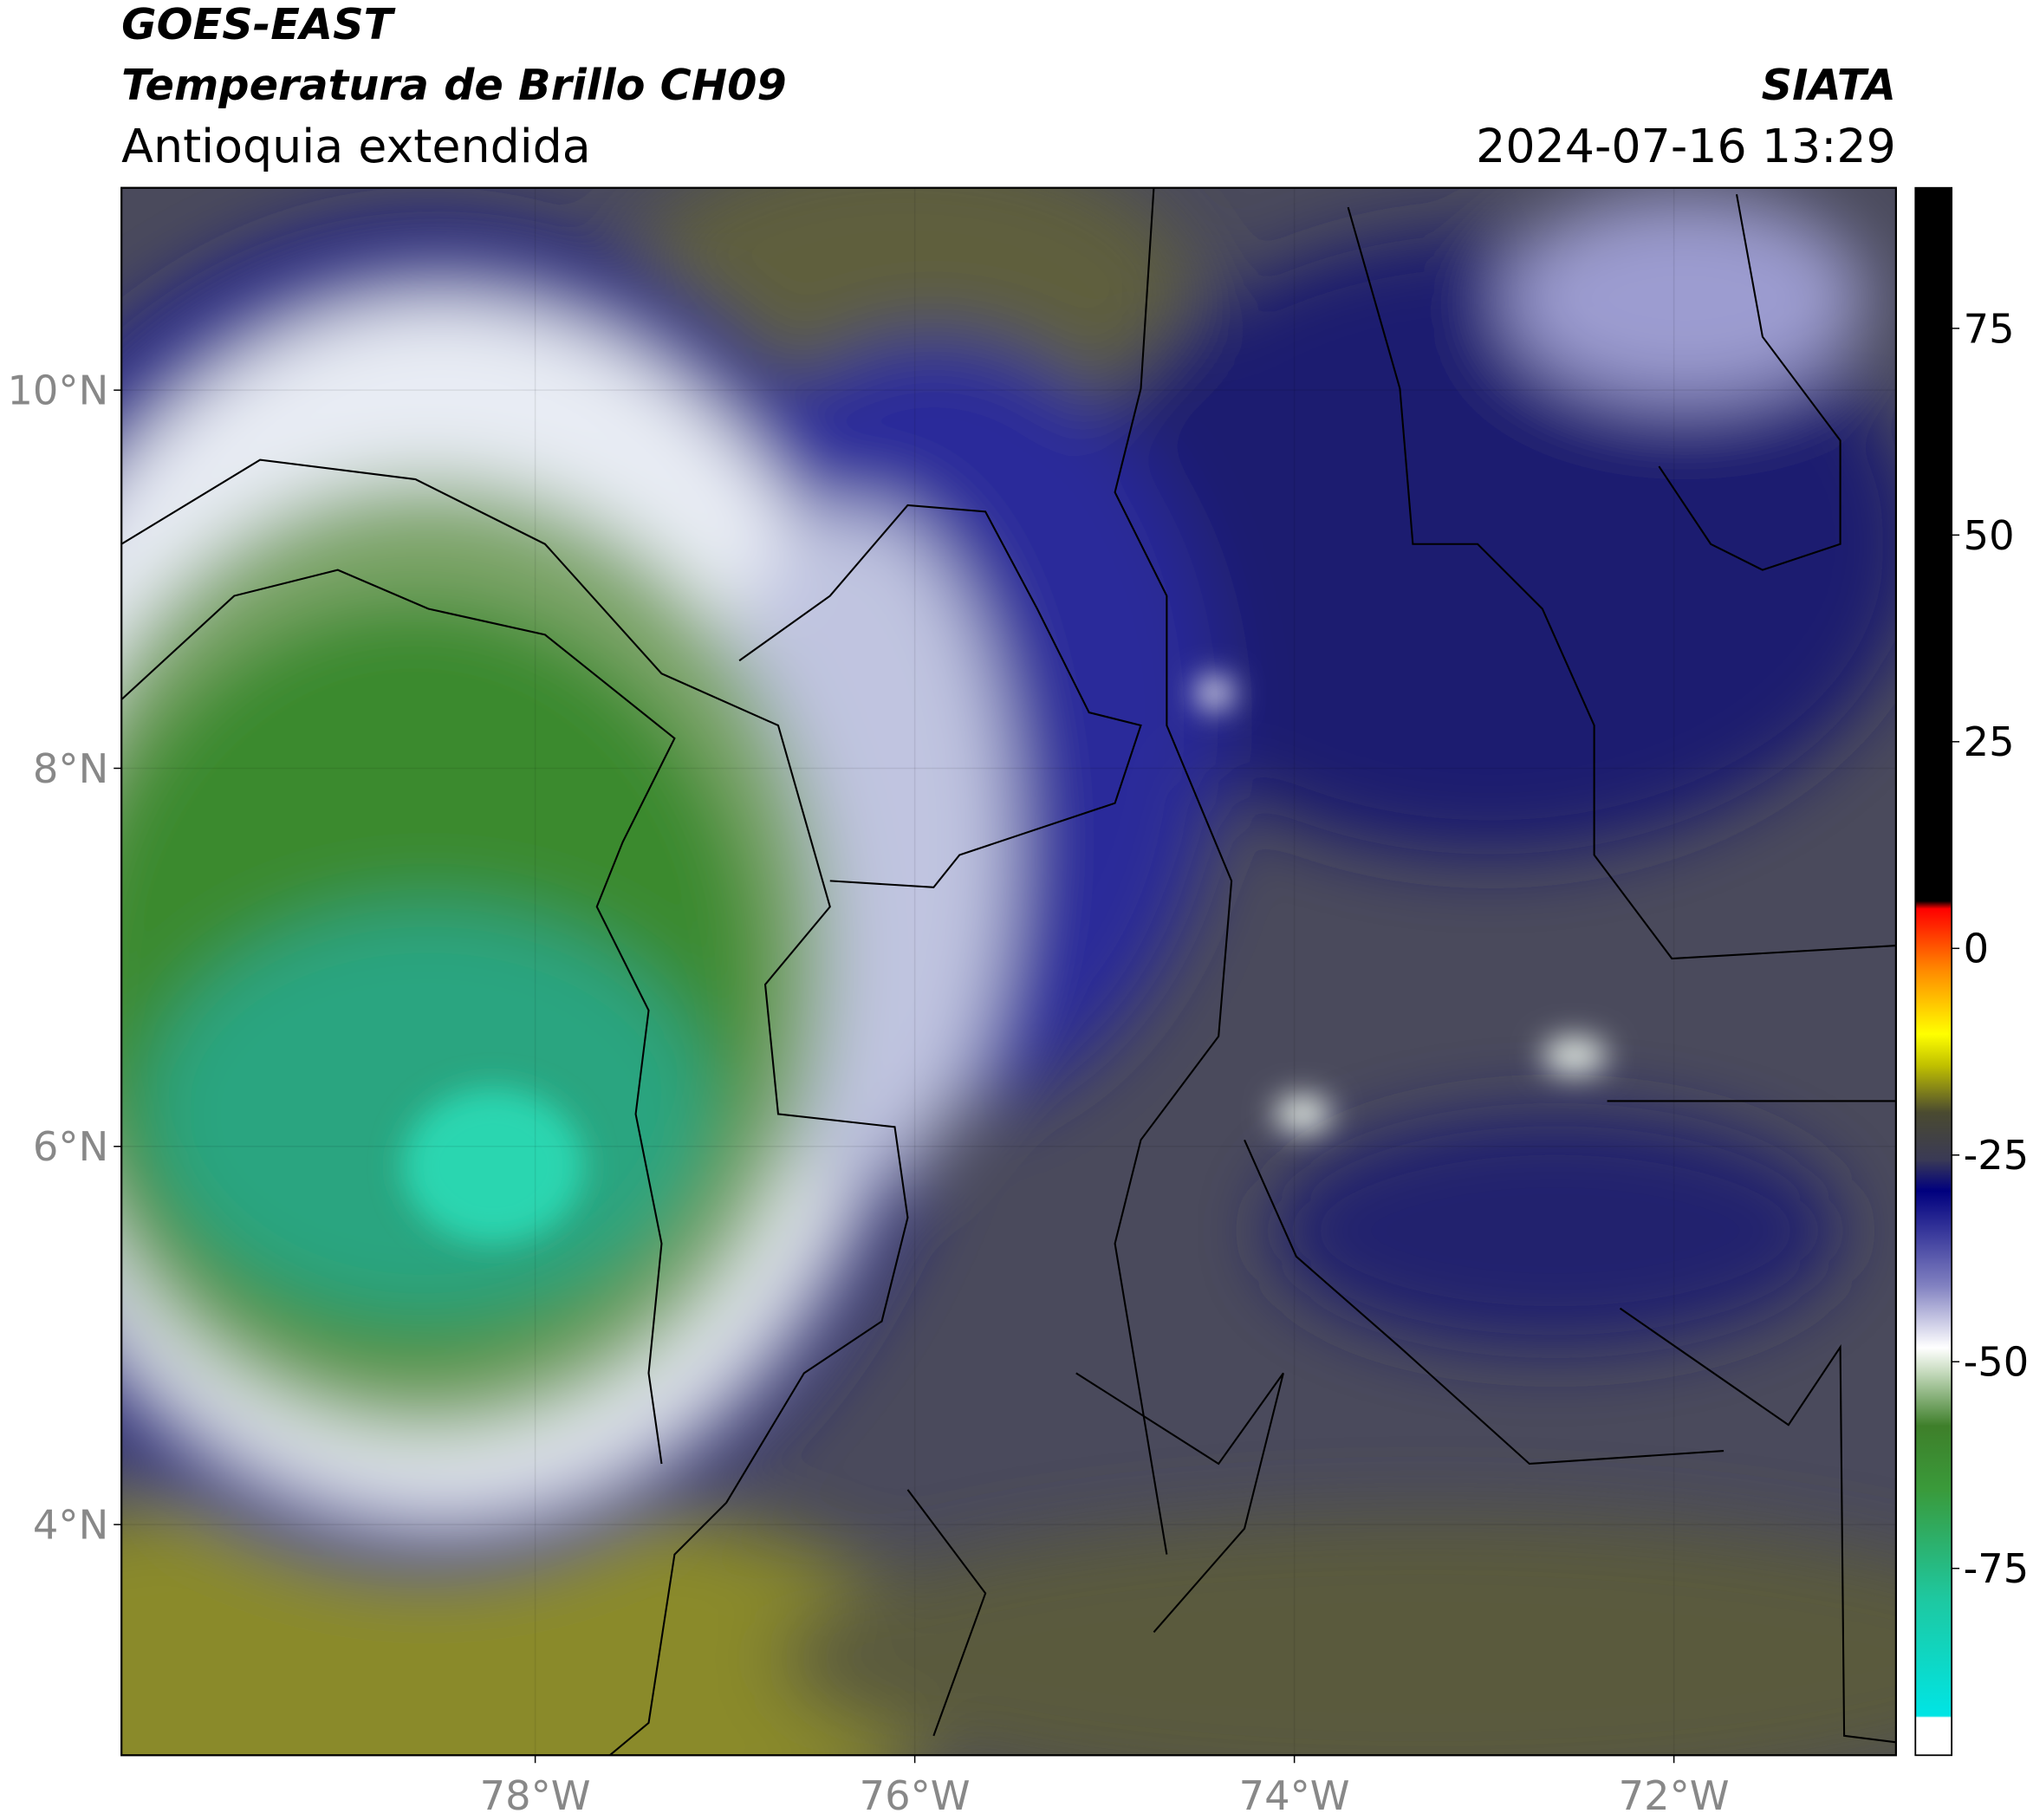 The image size is (2033, 1820). Describe the element at coordinates (1294, 1795) in the screenshot. I see `x-tick-label: 74°W` at that location.